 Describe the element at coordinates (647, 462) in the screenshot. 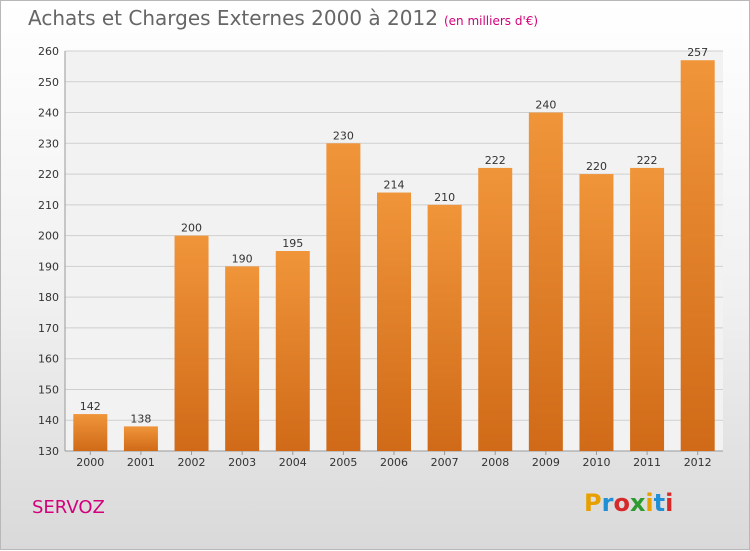

I see `x-tick-label: 2011` at that location.